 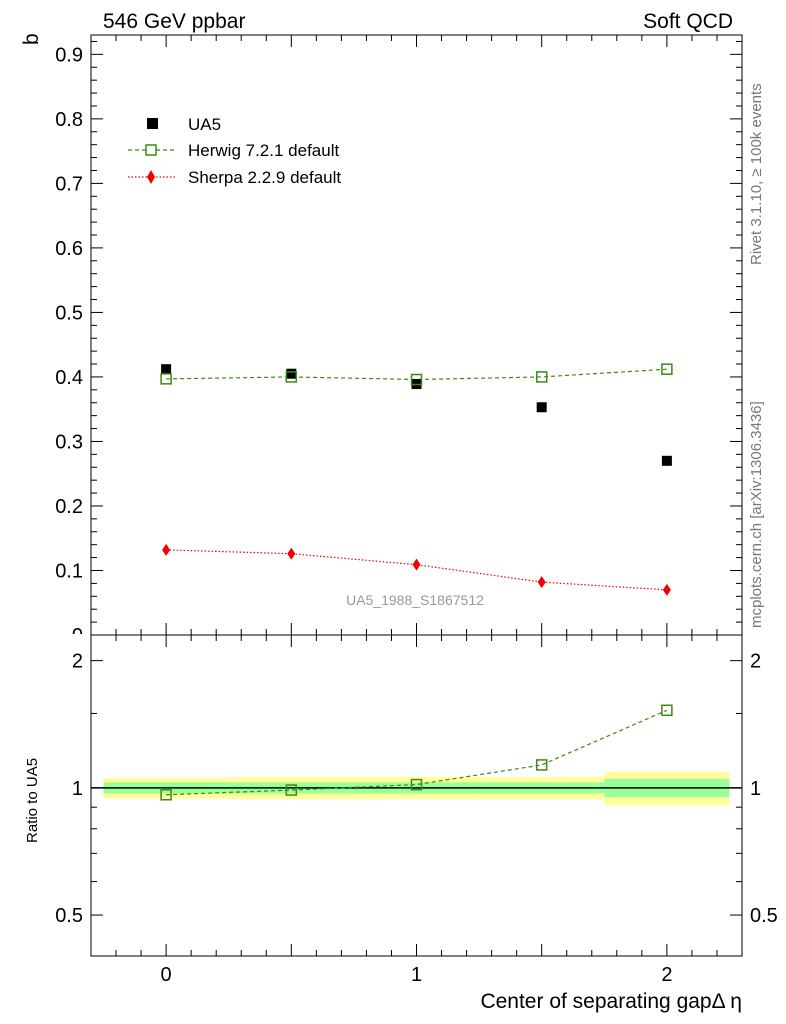 What do you see at coordinates (152, 123) in the screenshot?
I see `ua5-marker-icon` at bounding box center [152, 123].